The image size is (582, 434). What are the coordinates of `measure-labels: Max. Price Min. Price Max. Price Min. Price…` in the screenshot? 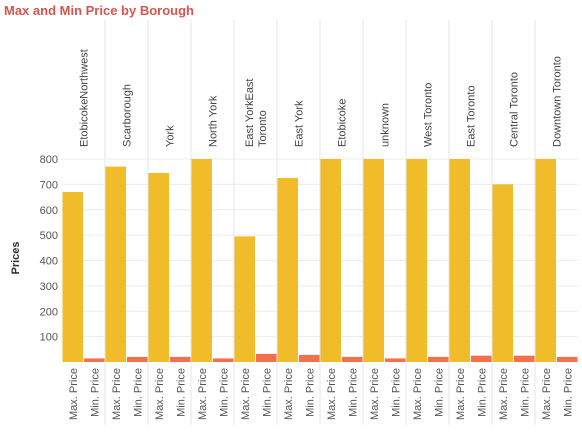 It's located at (321, 394).